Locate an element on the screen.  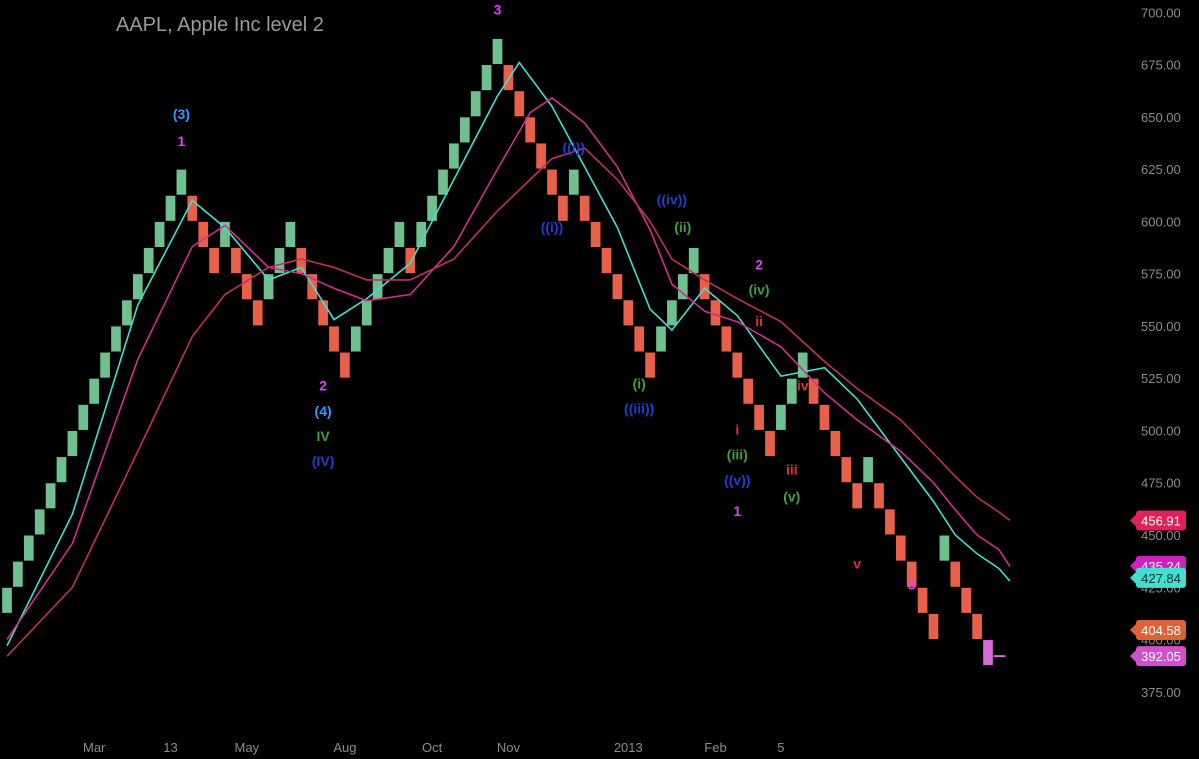
y-tick-label: 700.00 is located at coordinates (1161, 12).